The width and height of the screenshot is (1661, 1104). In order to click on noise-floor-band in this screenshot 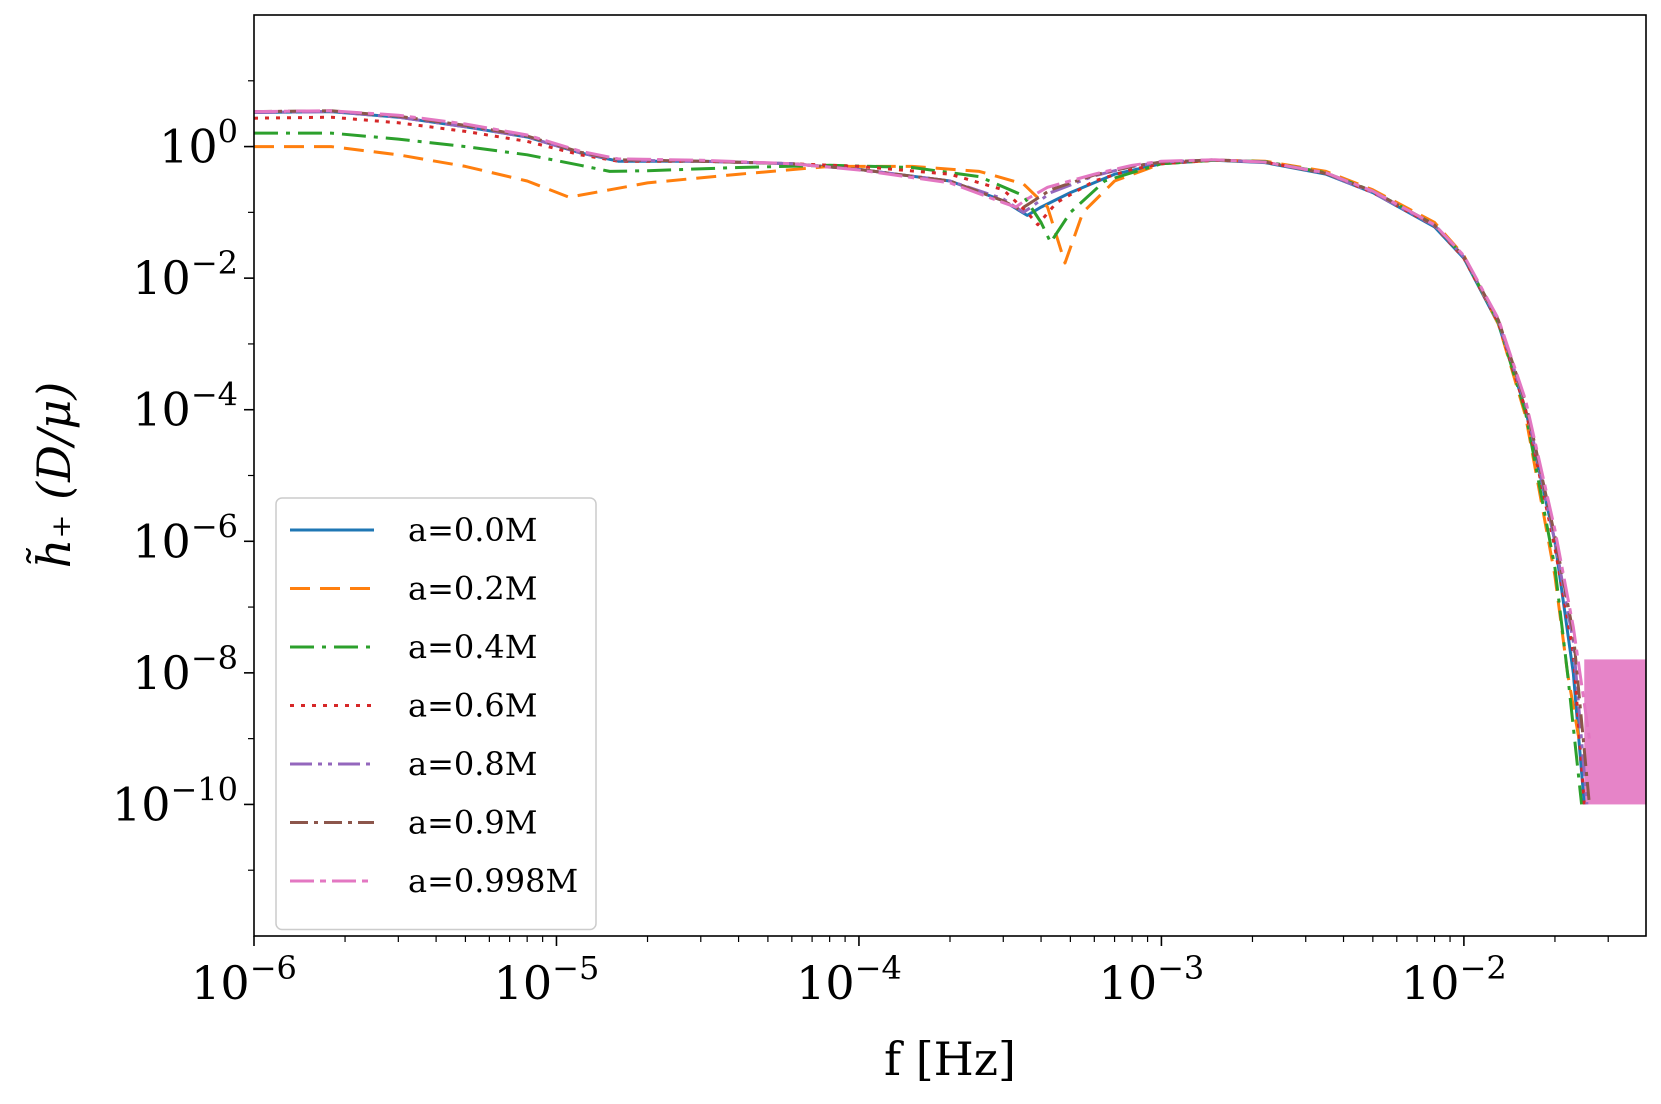, I will do `click(1615, 732)`.